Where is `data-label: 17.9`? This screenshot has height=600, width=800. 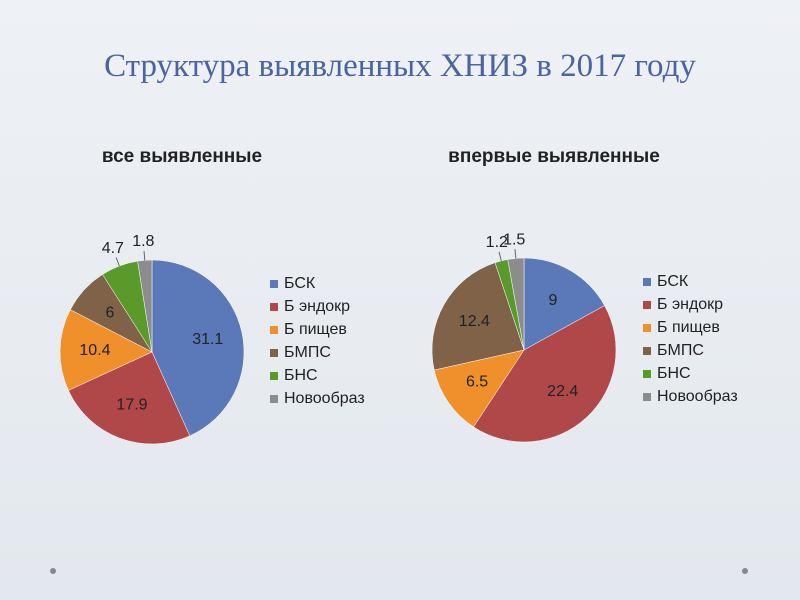
data-label: 17.9 is located at coordinates (131, 405).